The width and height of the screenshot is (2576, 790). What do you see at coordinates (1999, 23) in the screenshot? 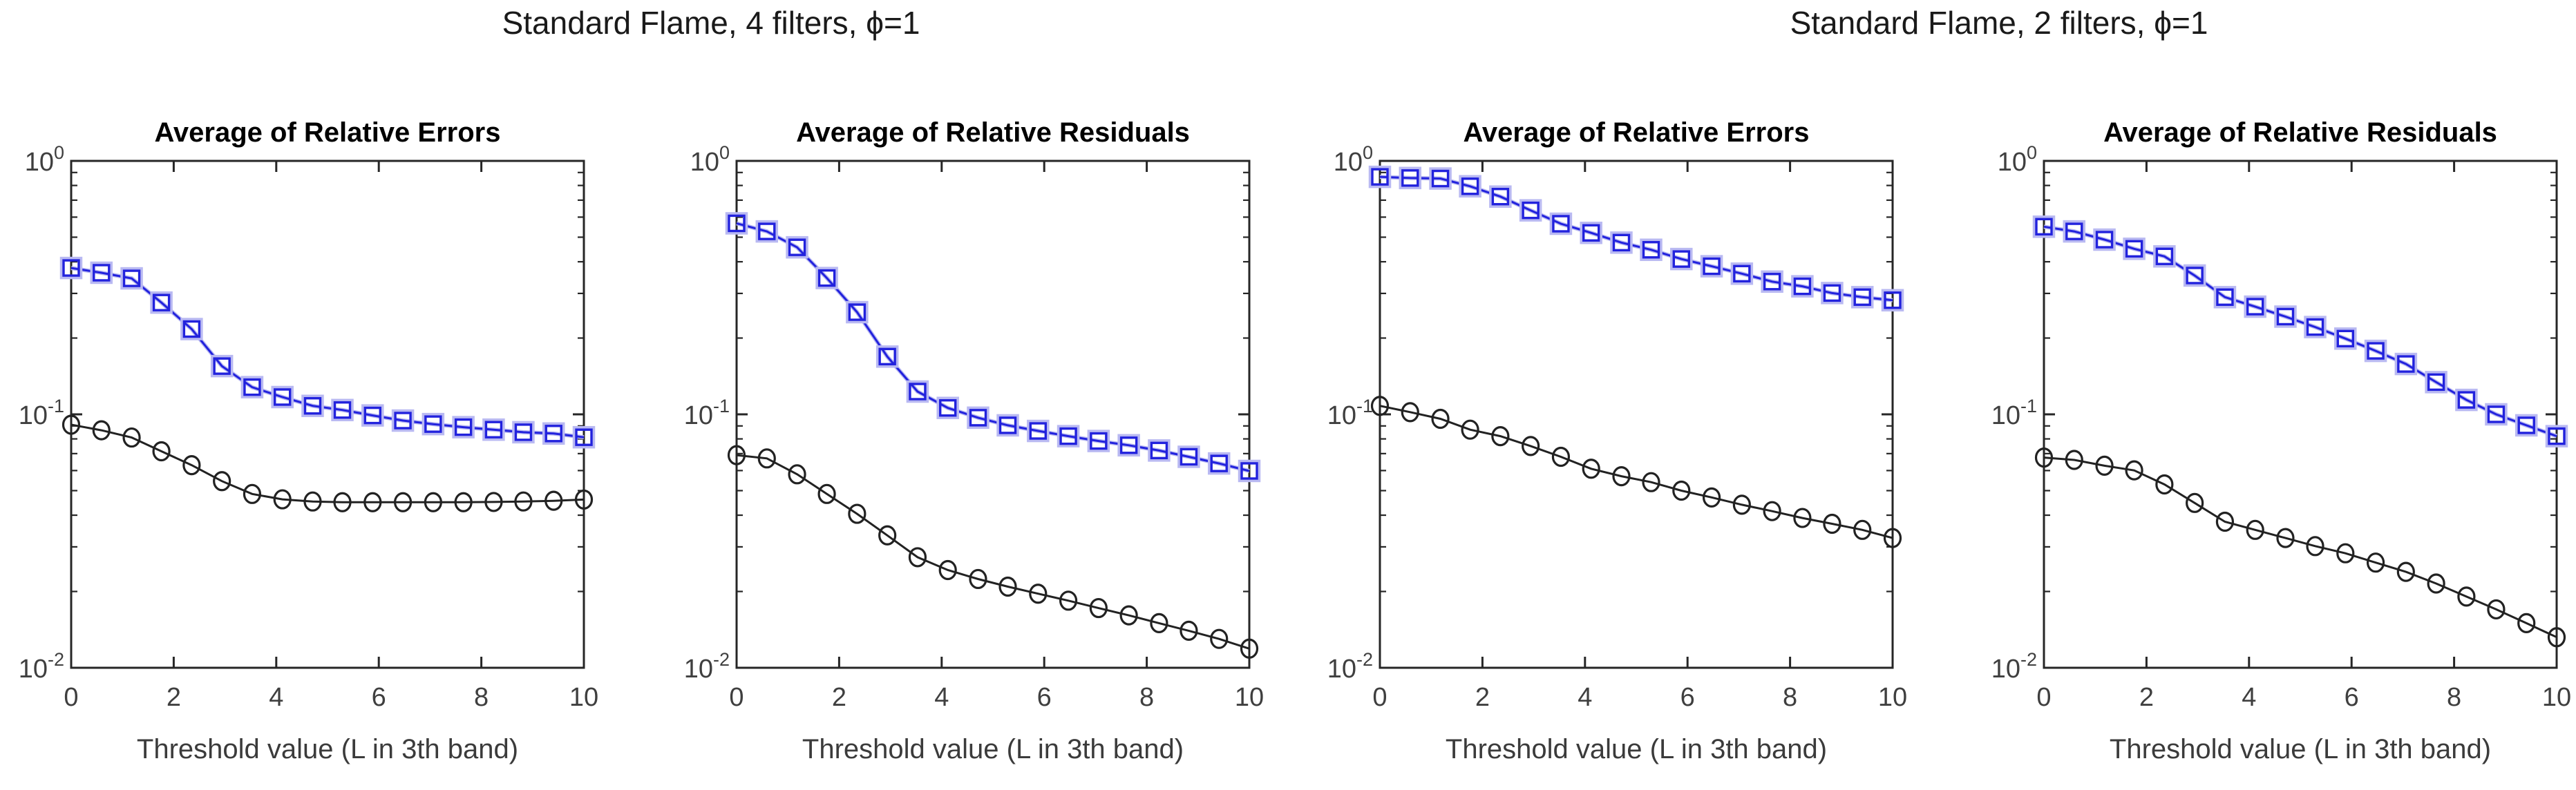
I see `figure-group-title-right: Standard Flame, 2 filters, ϕ=1` at bounding box center [1999, 23].